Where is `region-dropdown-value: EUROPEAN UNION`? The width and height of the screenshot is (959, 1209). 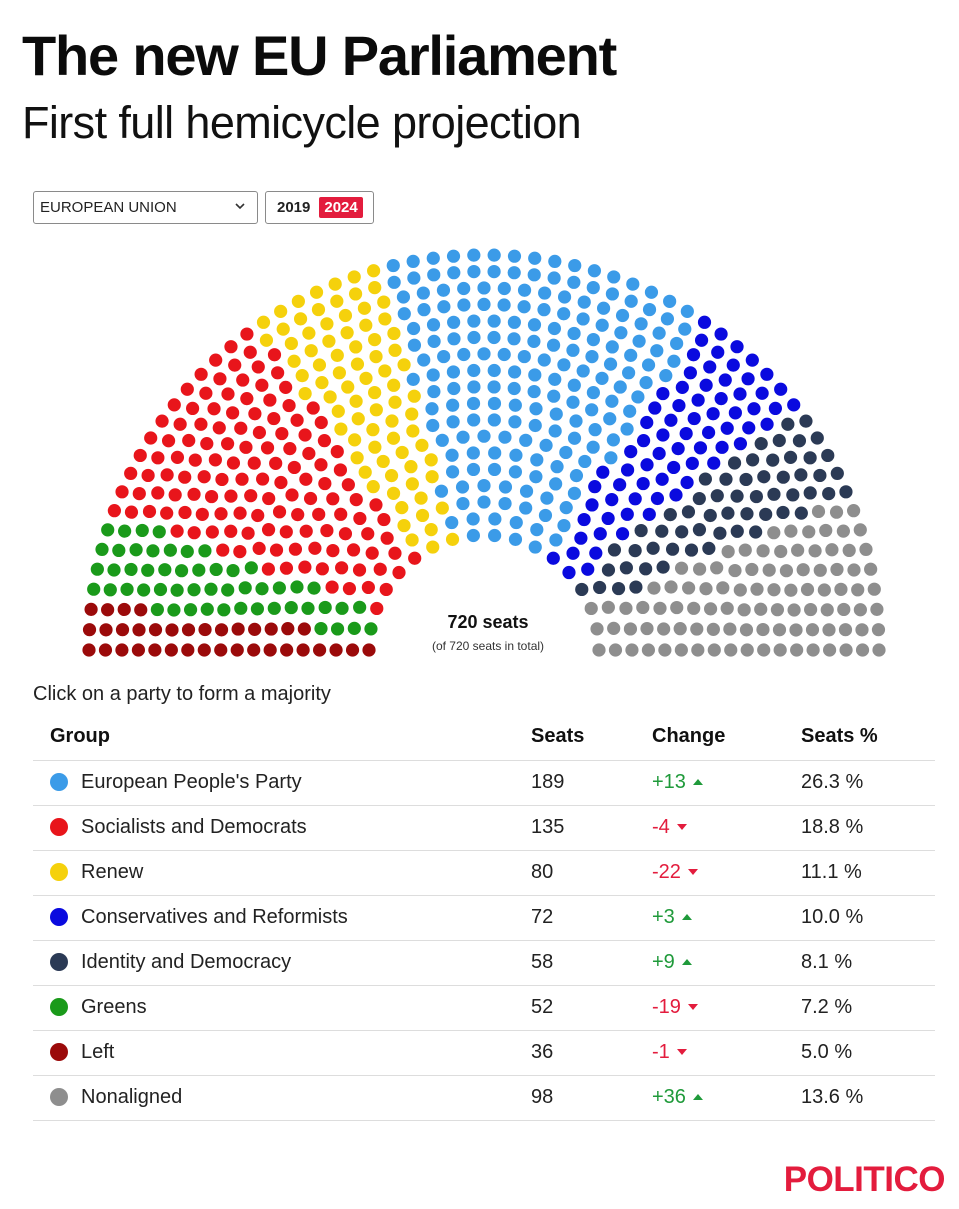 region-dropdown-value: EUROPEAN UNION is located at coordinates (108, 207).